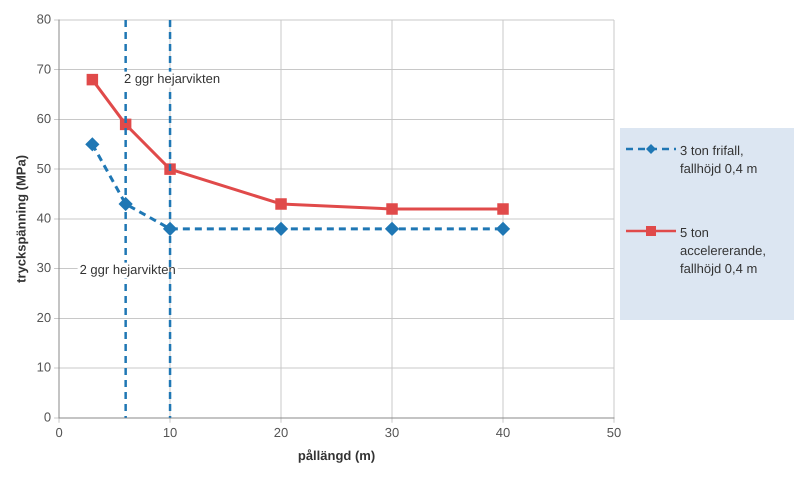 The width and height of the screenshot is (794, 478). I want to click on x-tick-label: 20, so click(281, 432).